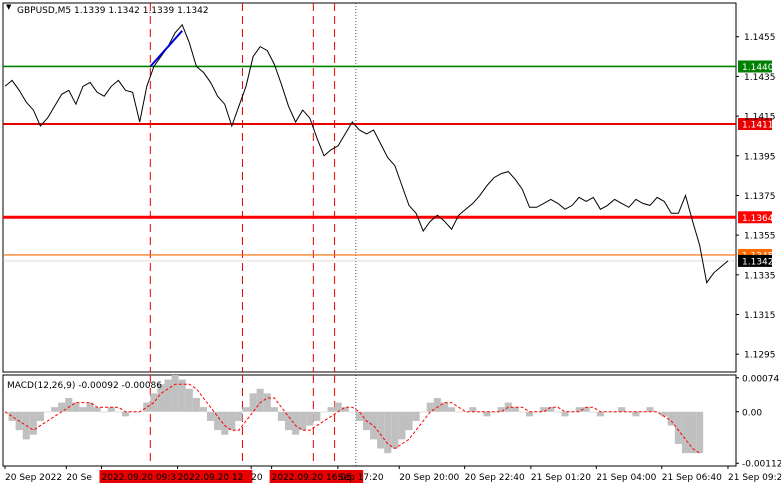  I want to click on level-tag-label: 1.1411, so click(758, 126).